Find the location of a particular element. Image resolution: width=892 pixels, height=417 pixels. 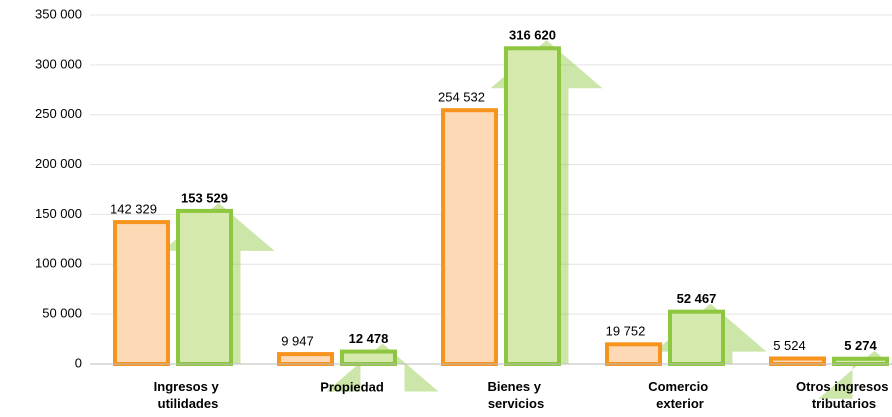

x-tick-label-line: Bienes y is located at coordinates (515, 386).